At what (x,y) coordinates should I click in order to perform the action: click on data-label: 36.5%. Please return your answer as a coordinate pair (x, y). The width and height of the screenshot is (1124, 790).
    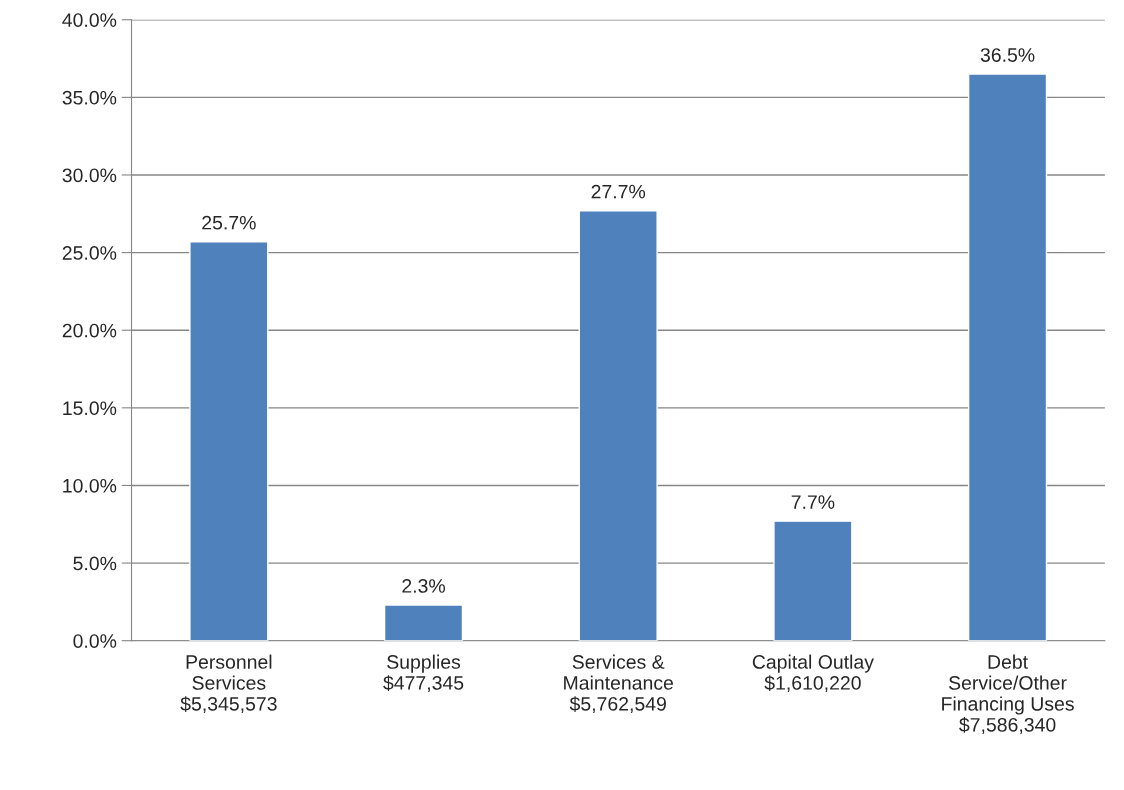
    Looking at the image, I should click on (1007, 55).